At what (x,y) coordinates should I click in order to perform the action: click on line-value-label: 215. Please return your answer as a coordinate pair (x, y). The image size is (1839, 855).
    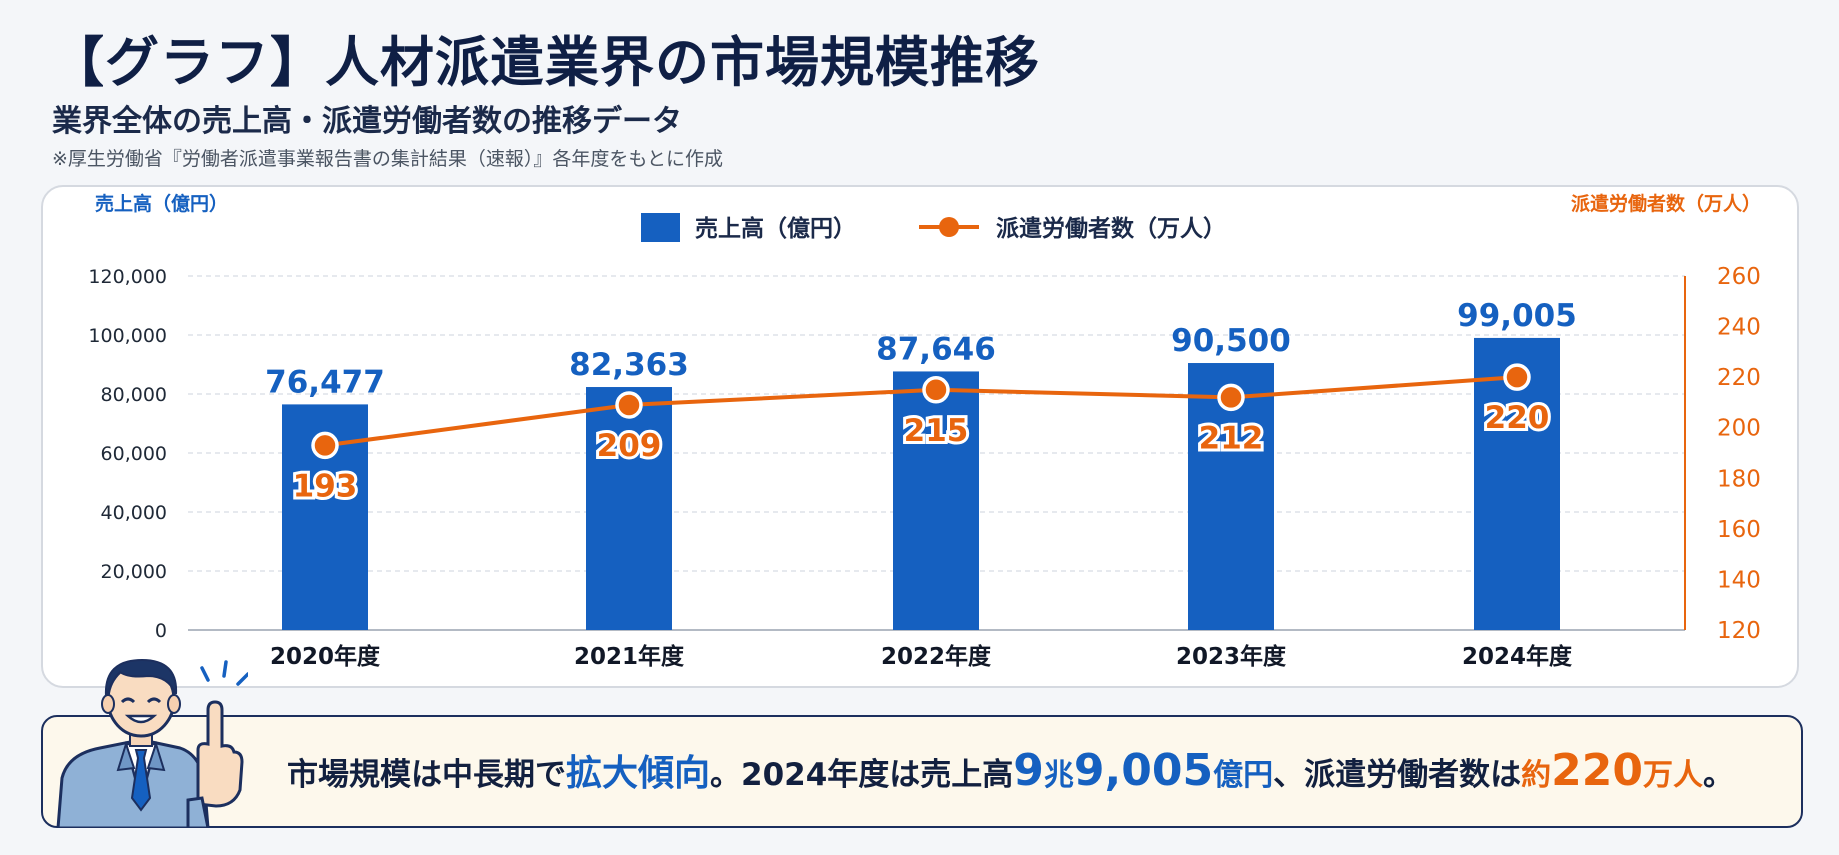
    Looking at the image, I should click on (936, 431).